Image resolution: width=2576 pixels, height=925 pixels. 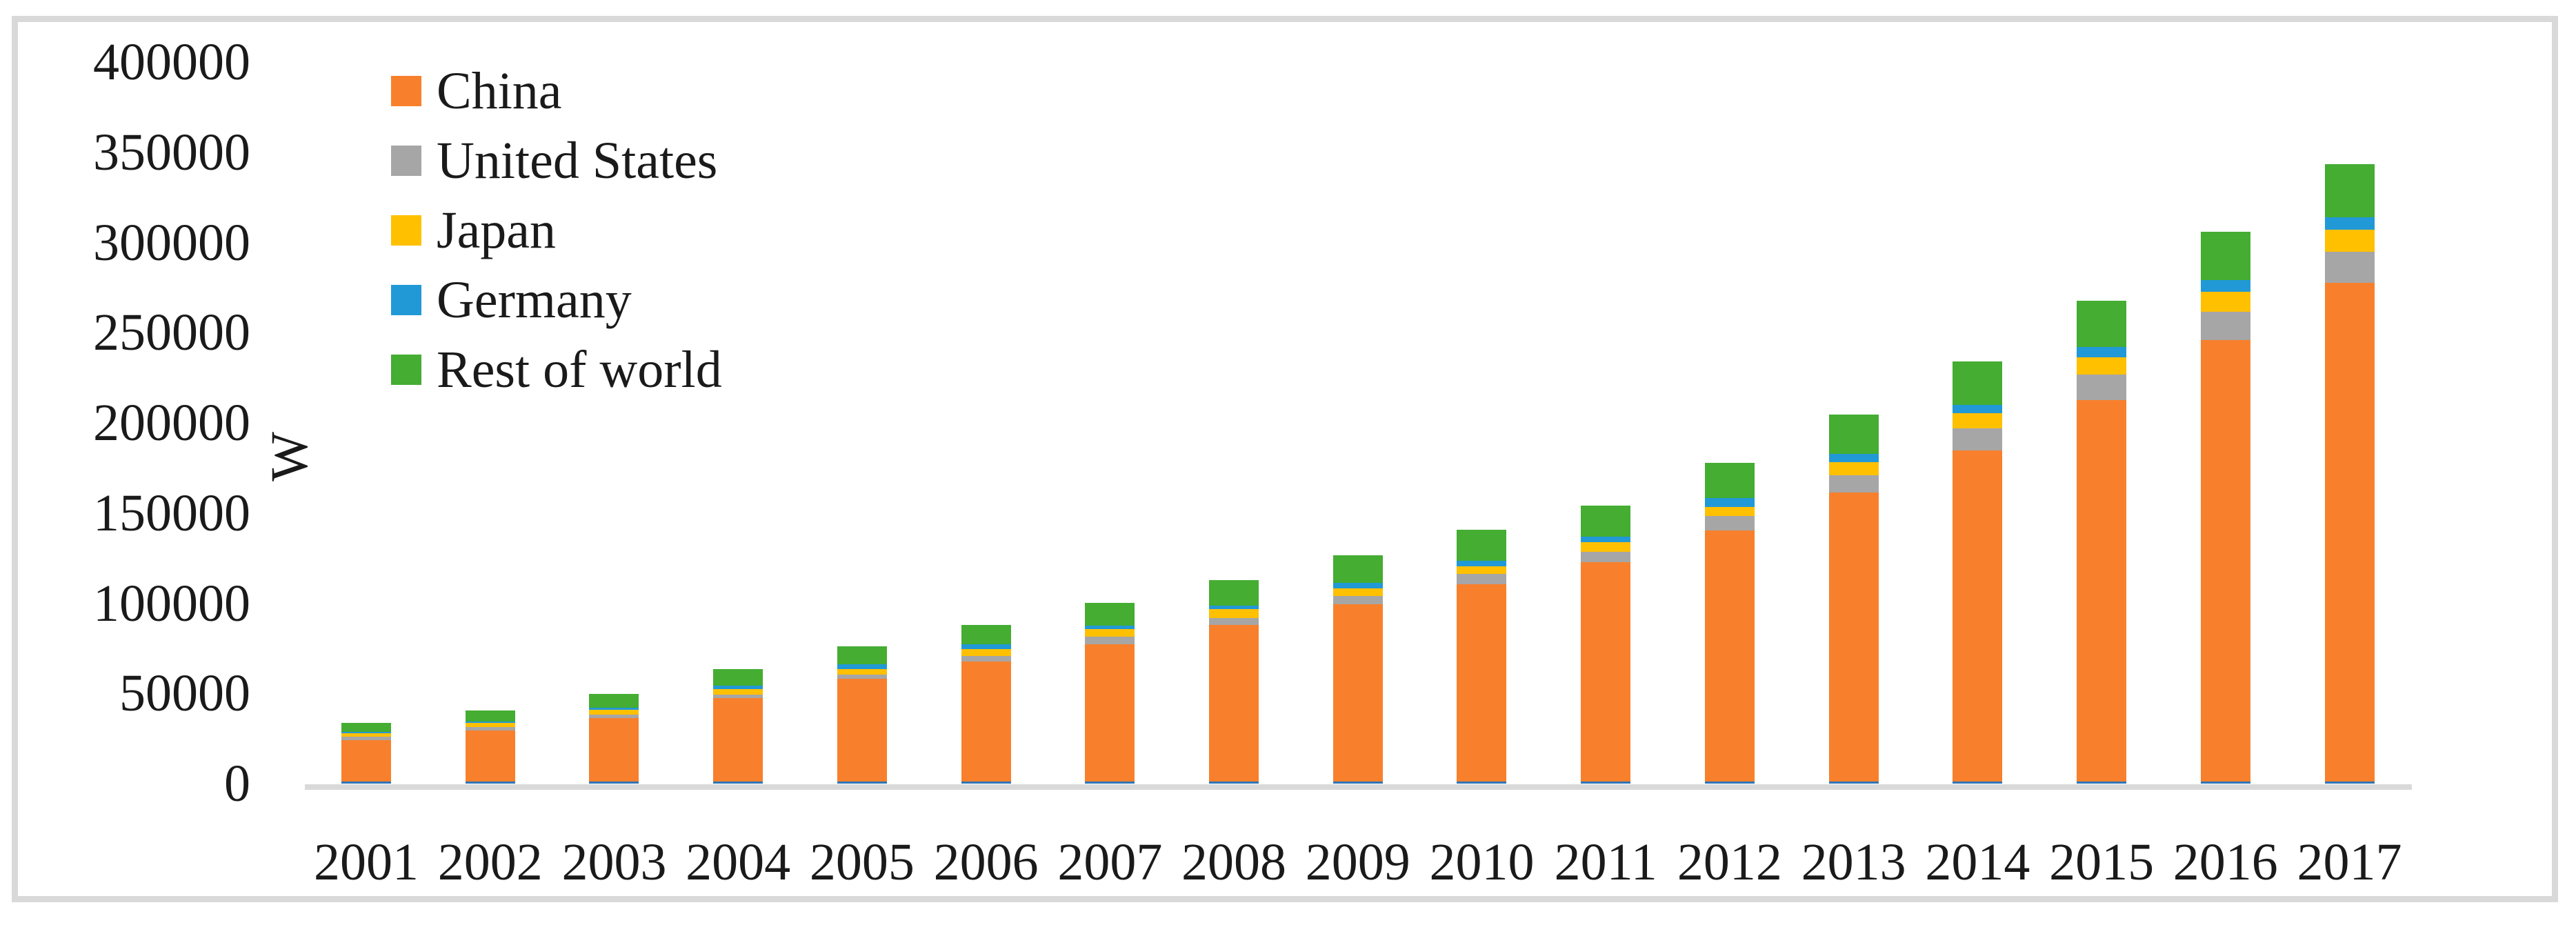 I want to click on x-axis-tick-label: 2016, so click(x=2225, y=862).